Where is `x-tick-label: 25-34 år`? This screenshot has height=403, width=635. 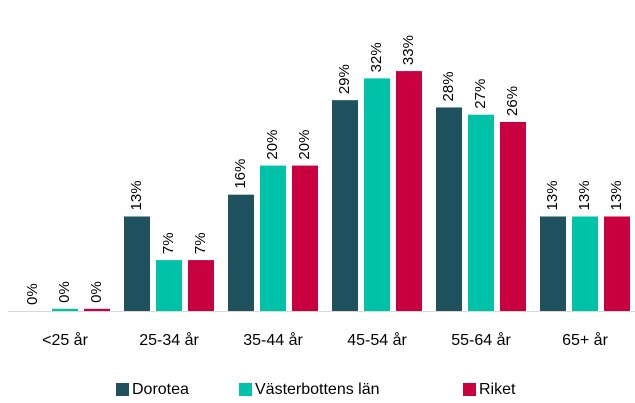
x-tick-label: 25-34 år is located at coordinates (169, 340).